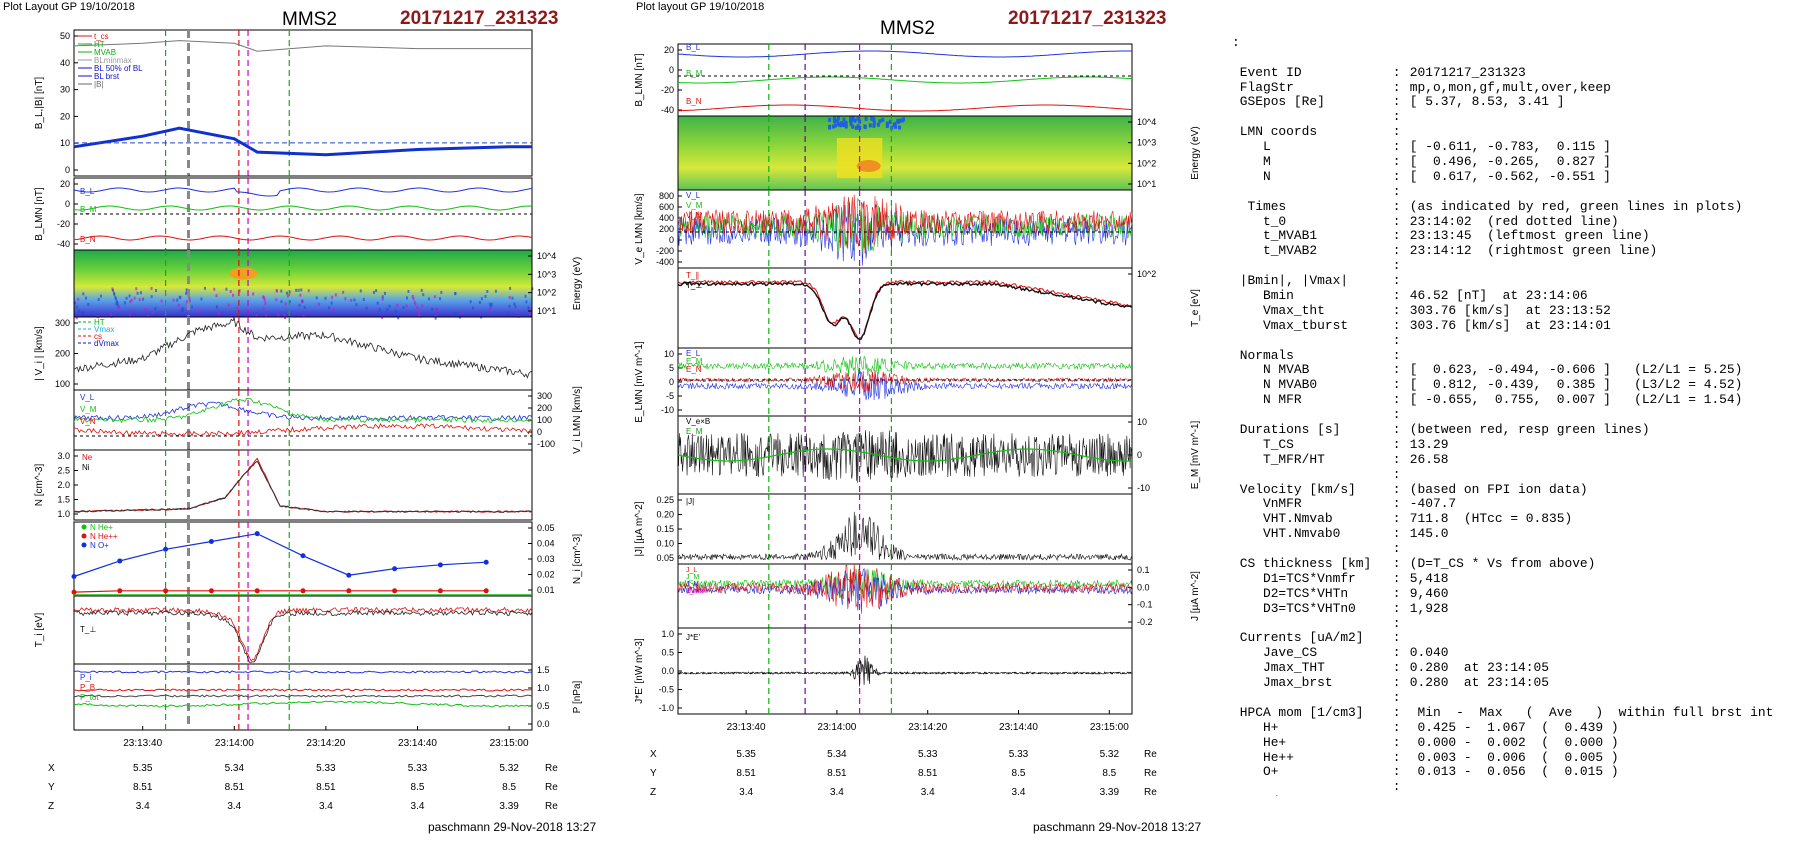  What do you see at coordinates (479, 18) in the screenshot?
I see `left-event-title: 20171217_231323` at bounding box center [479, 18].